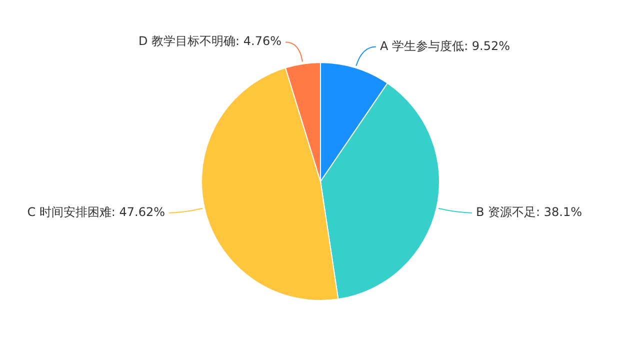 The width and height of the screenshot is (641, 363). I want to click on slice-label: C 时间安排困难, so click(69, 211).